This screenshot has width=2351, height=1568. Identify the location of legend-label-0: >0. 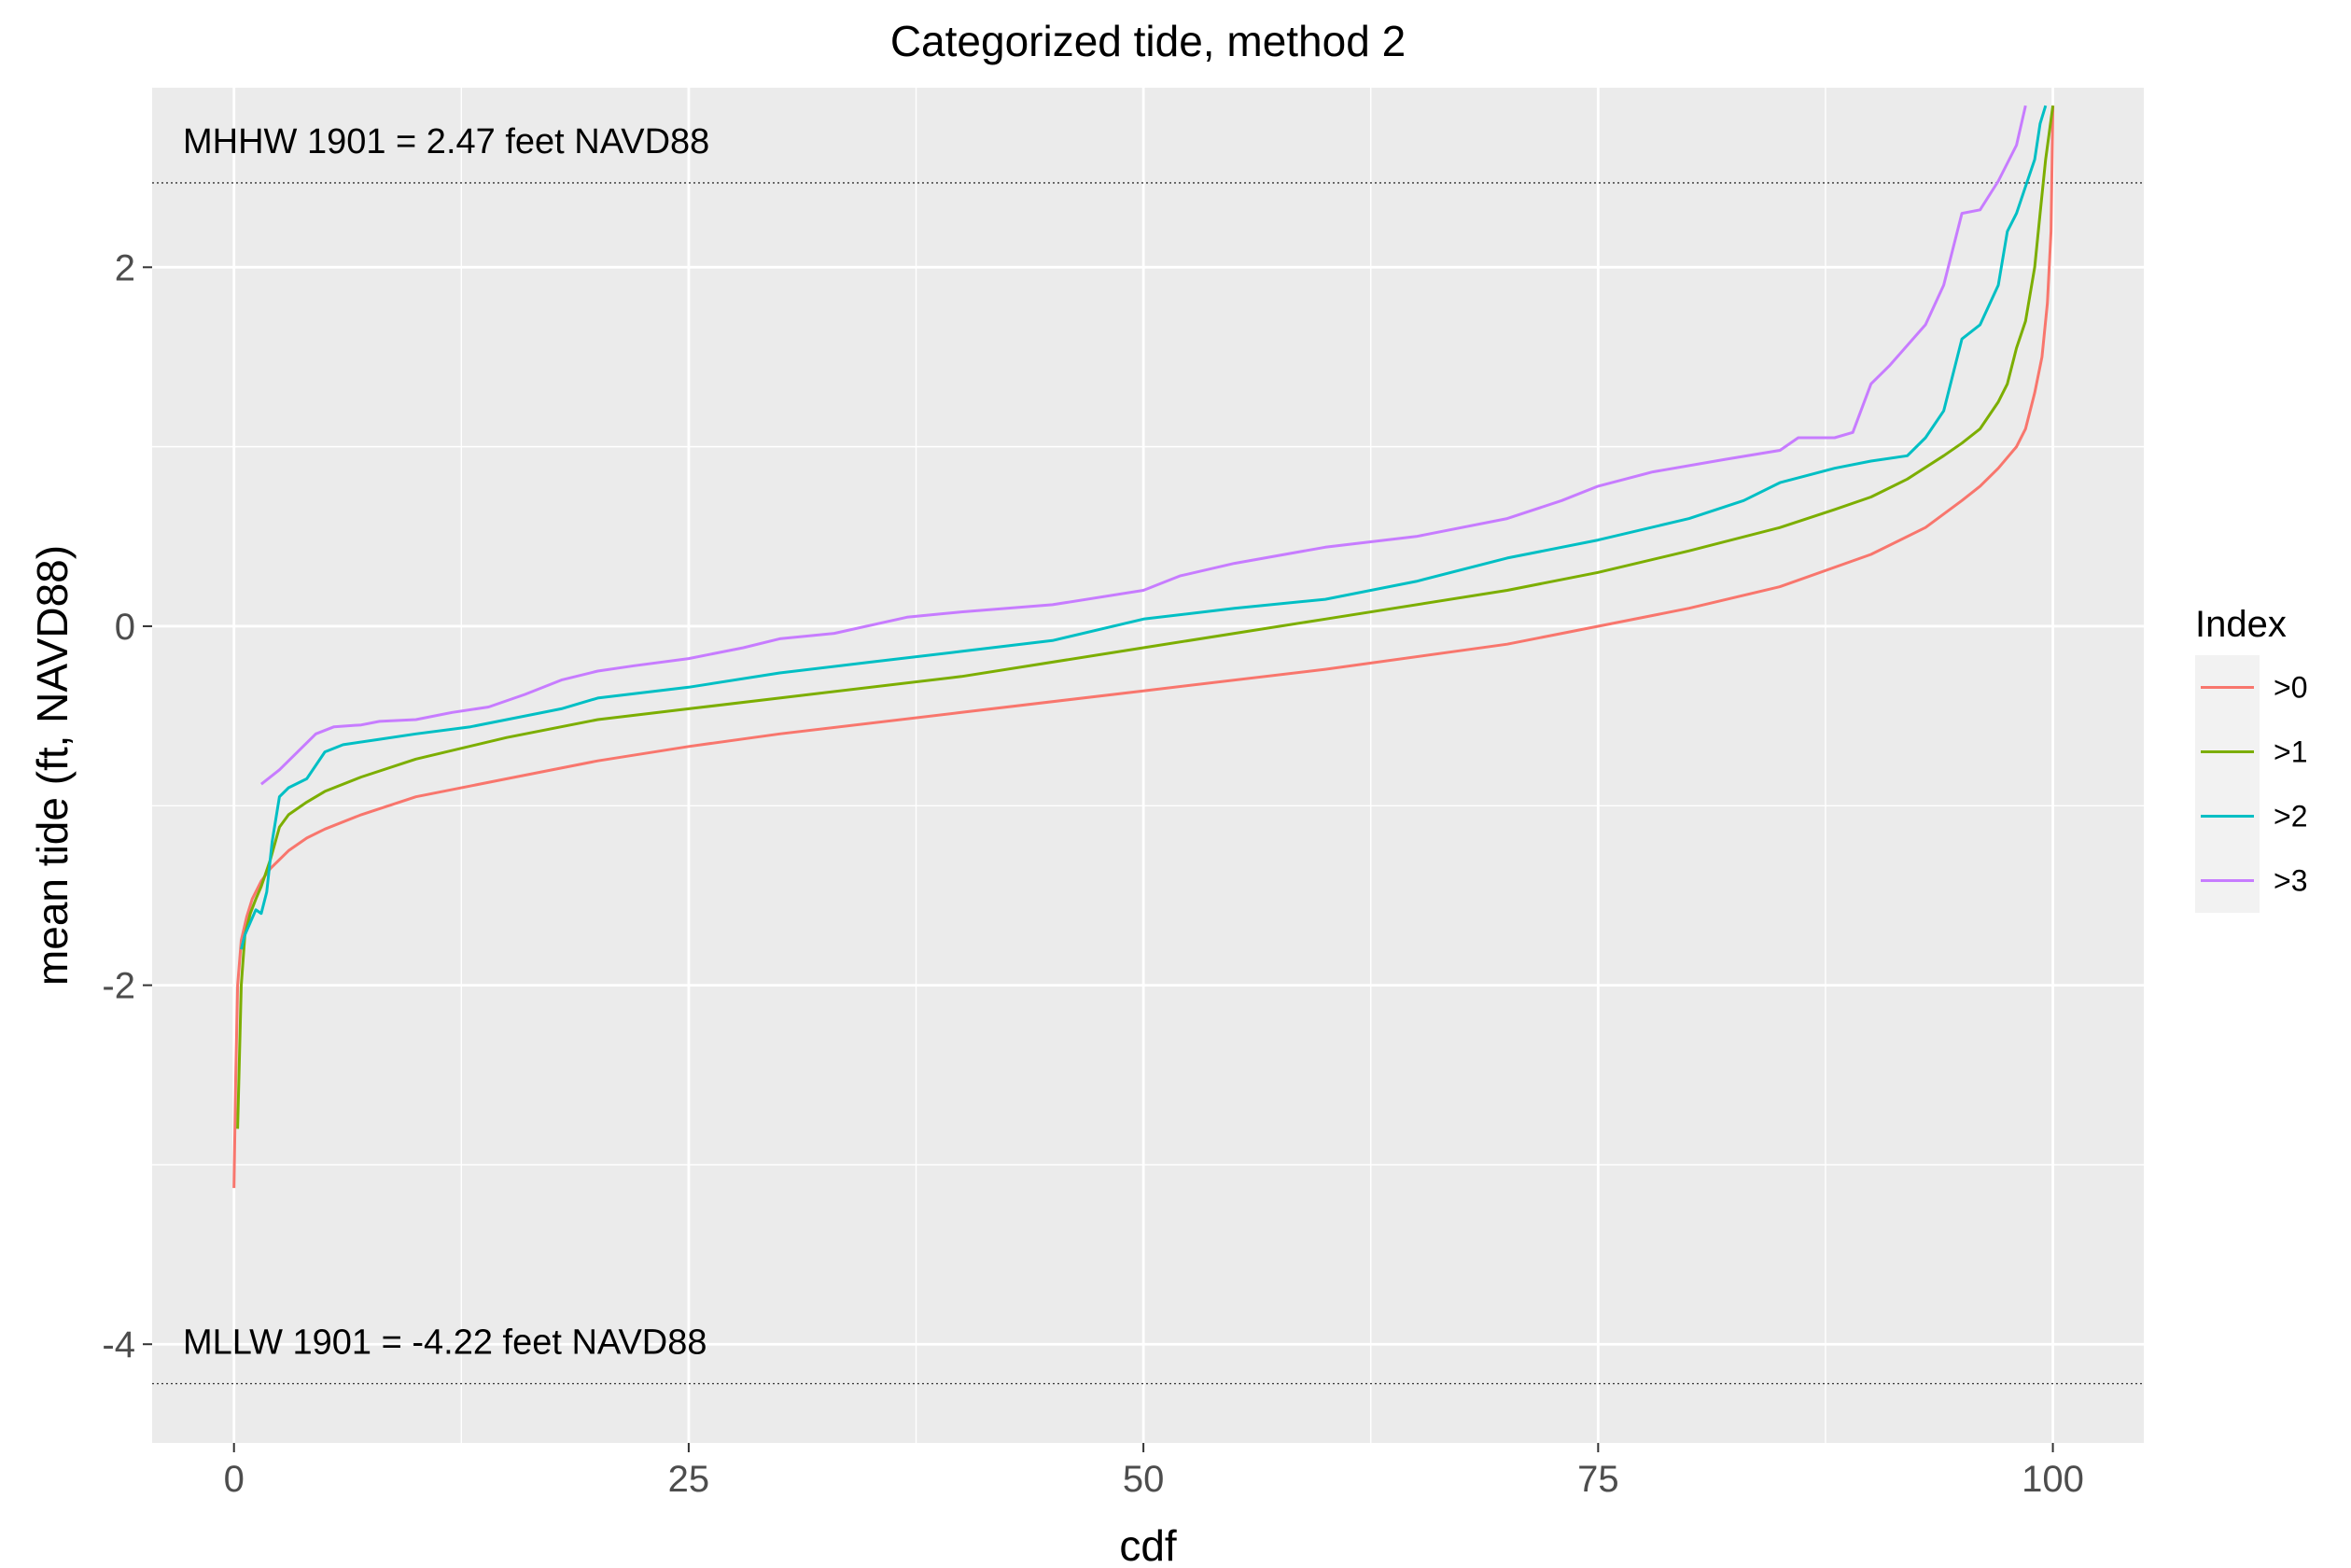
(2290, 688).